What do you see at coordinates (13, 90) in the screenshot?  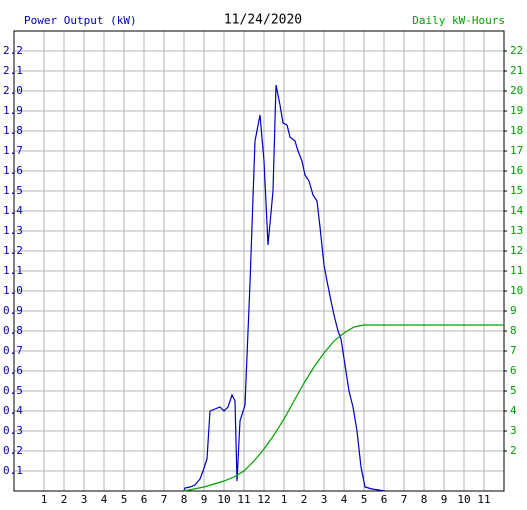 I see `y-tick-label: 2.0` at bounding box center [13, 90].